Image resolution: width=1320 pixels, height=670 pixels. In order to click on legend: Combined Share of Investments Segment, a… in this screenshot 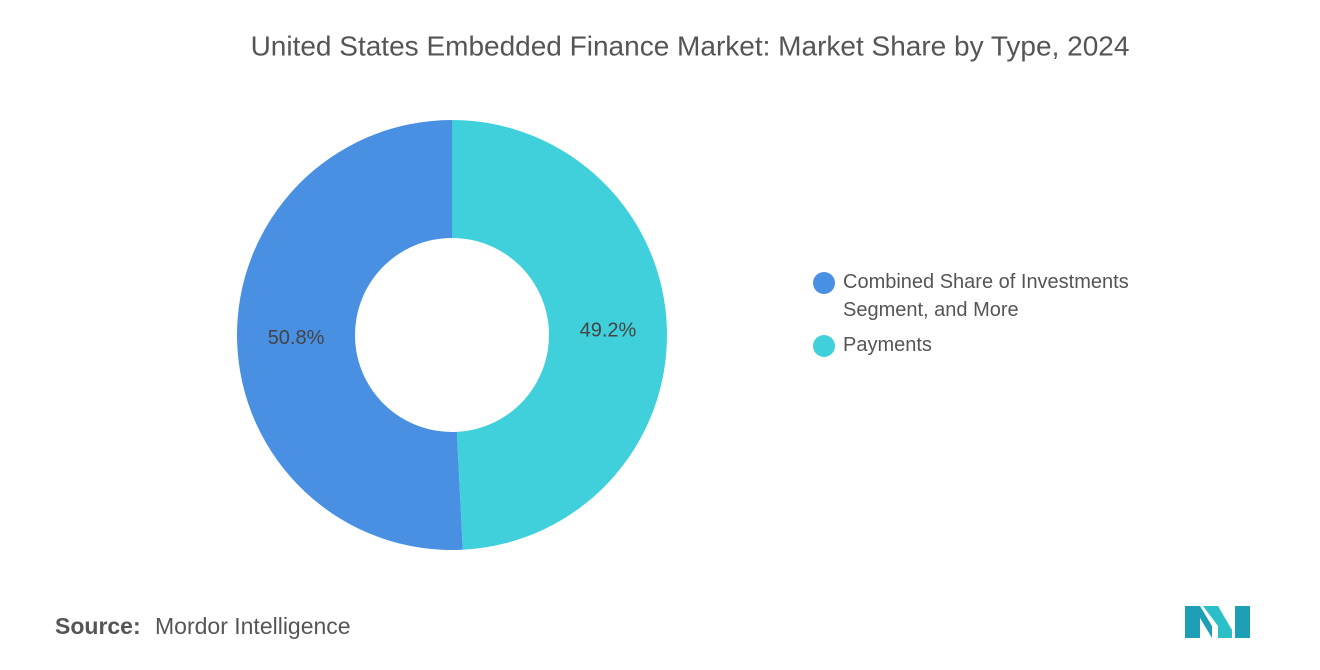, I will do `click(988, 317)`.